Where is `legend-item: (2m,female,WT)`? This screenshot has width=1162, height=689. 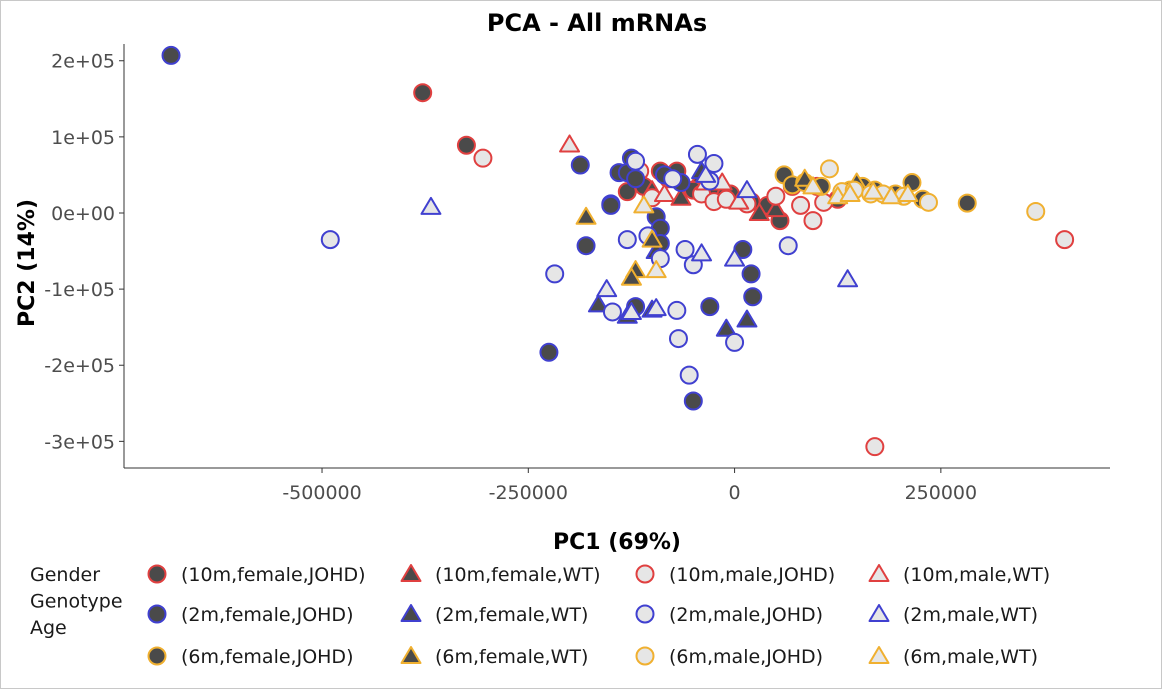
legend-item: (2m,female,WT) is located at coordinates (494, 615).